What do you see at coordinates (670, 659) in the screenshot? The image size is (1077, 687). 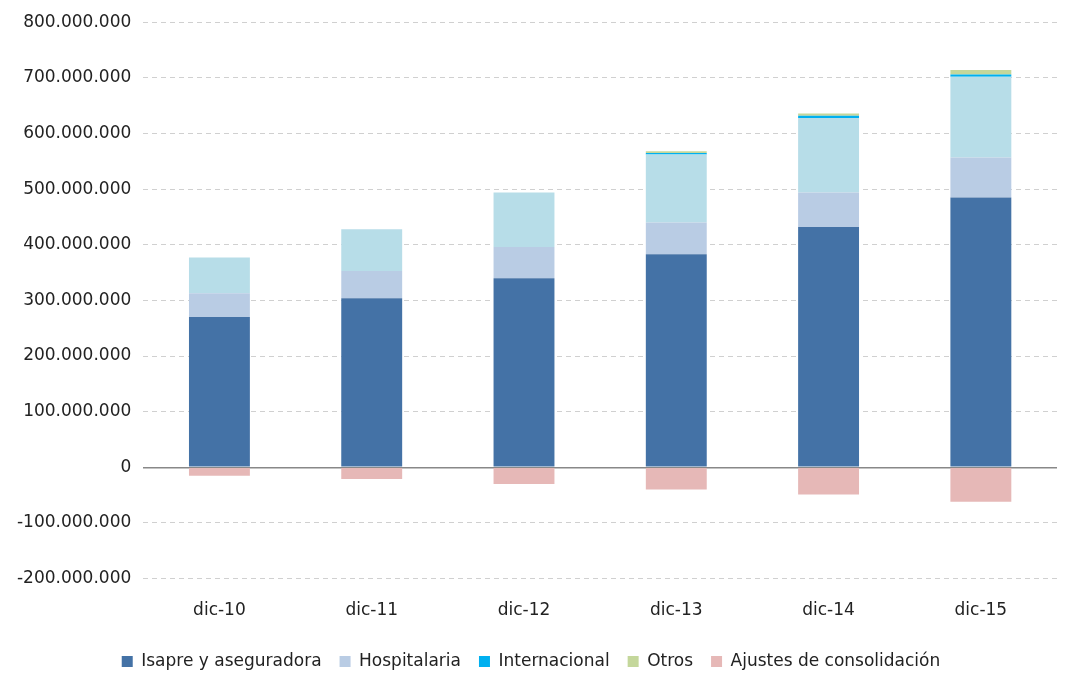 I see `legend-label: Otros` at bounding box center [670, 659].